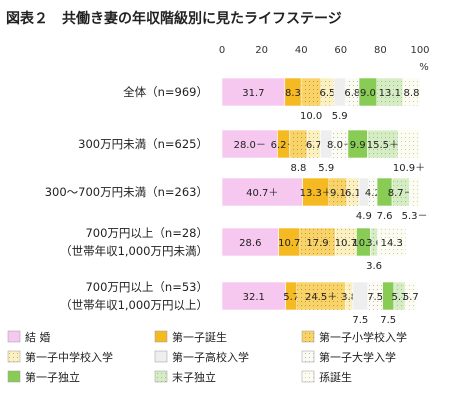 The image size is (450, 404). Describe the element at coordinates (284, 145) in the screenshot. I see `data-label: 6.2－` at that location.